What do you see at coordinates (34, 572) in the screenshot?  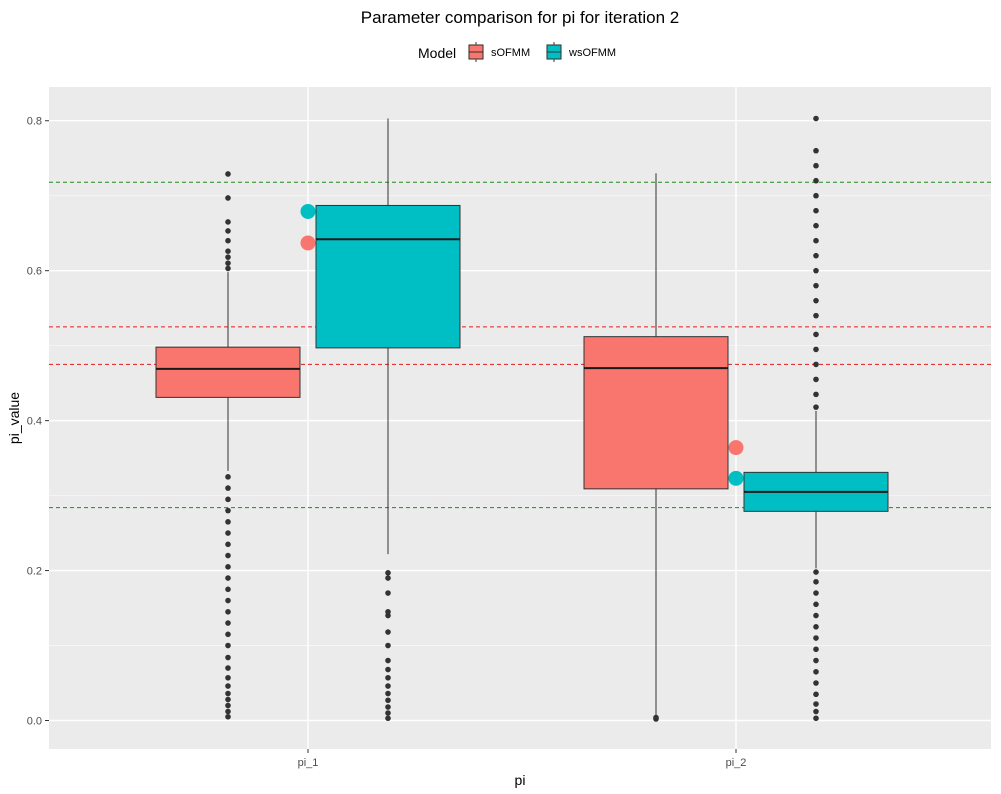 I see `y-tick-label: 0.2` at bounding box center [34, 572].